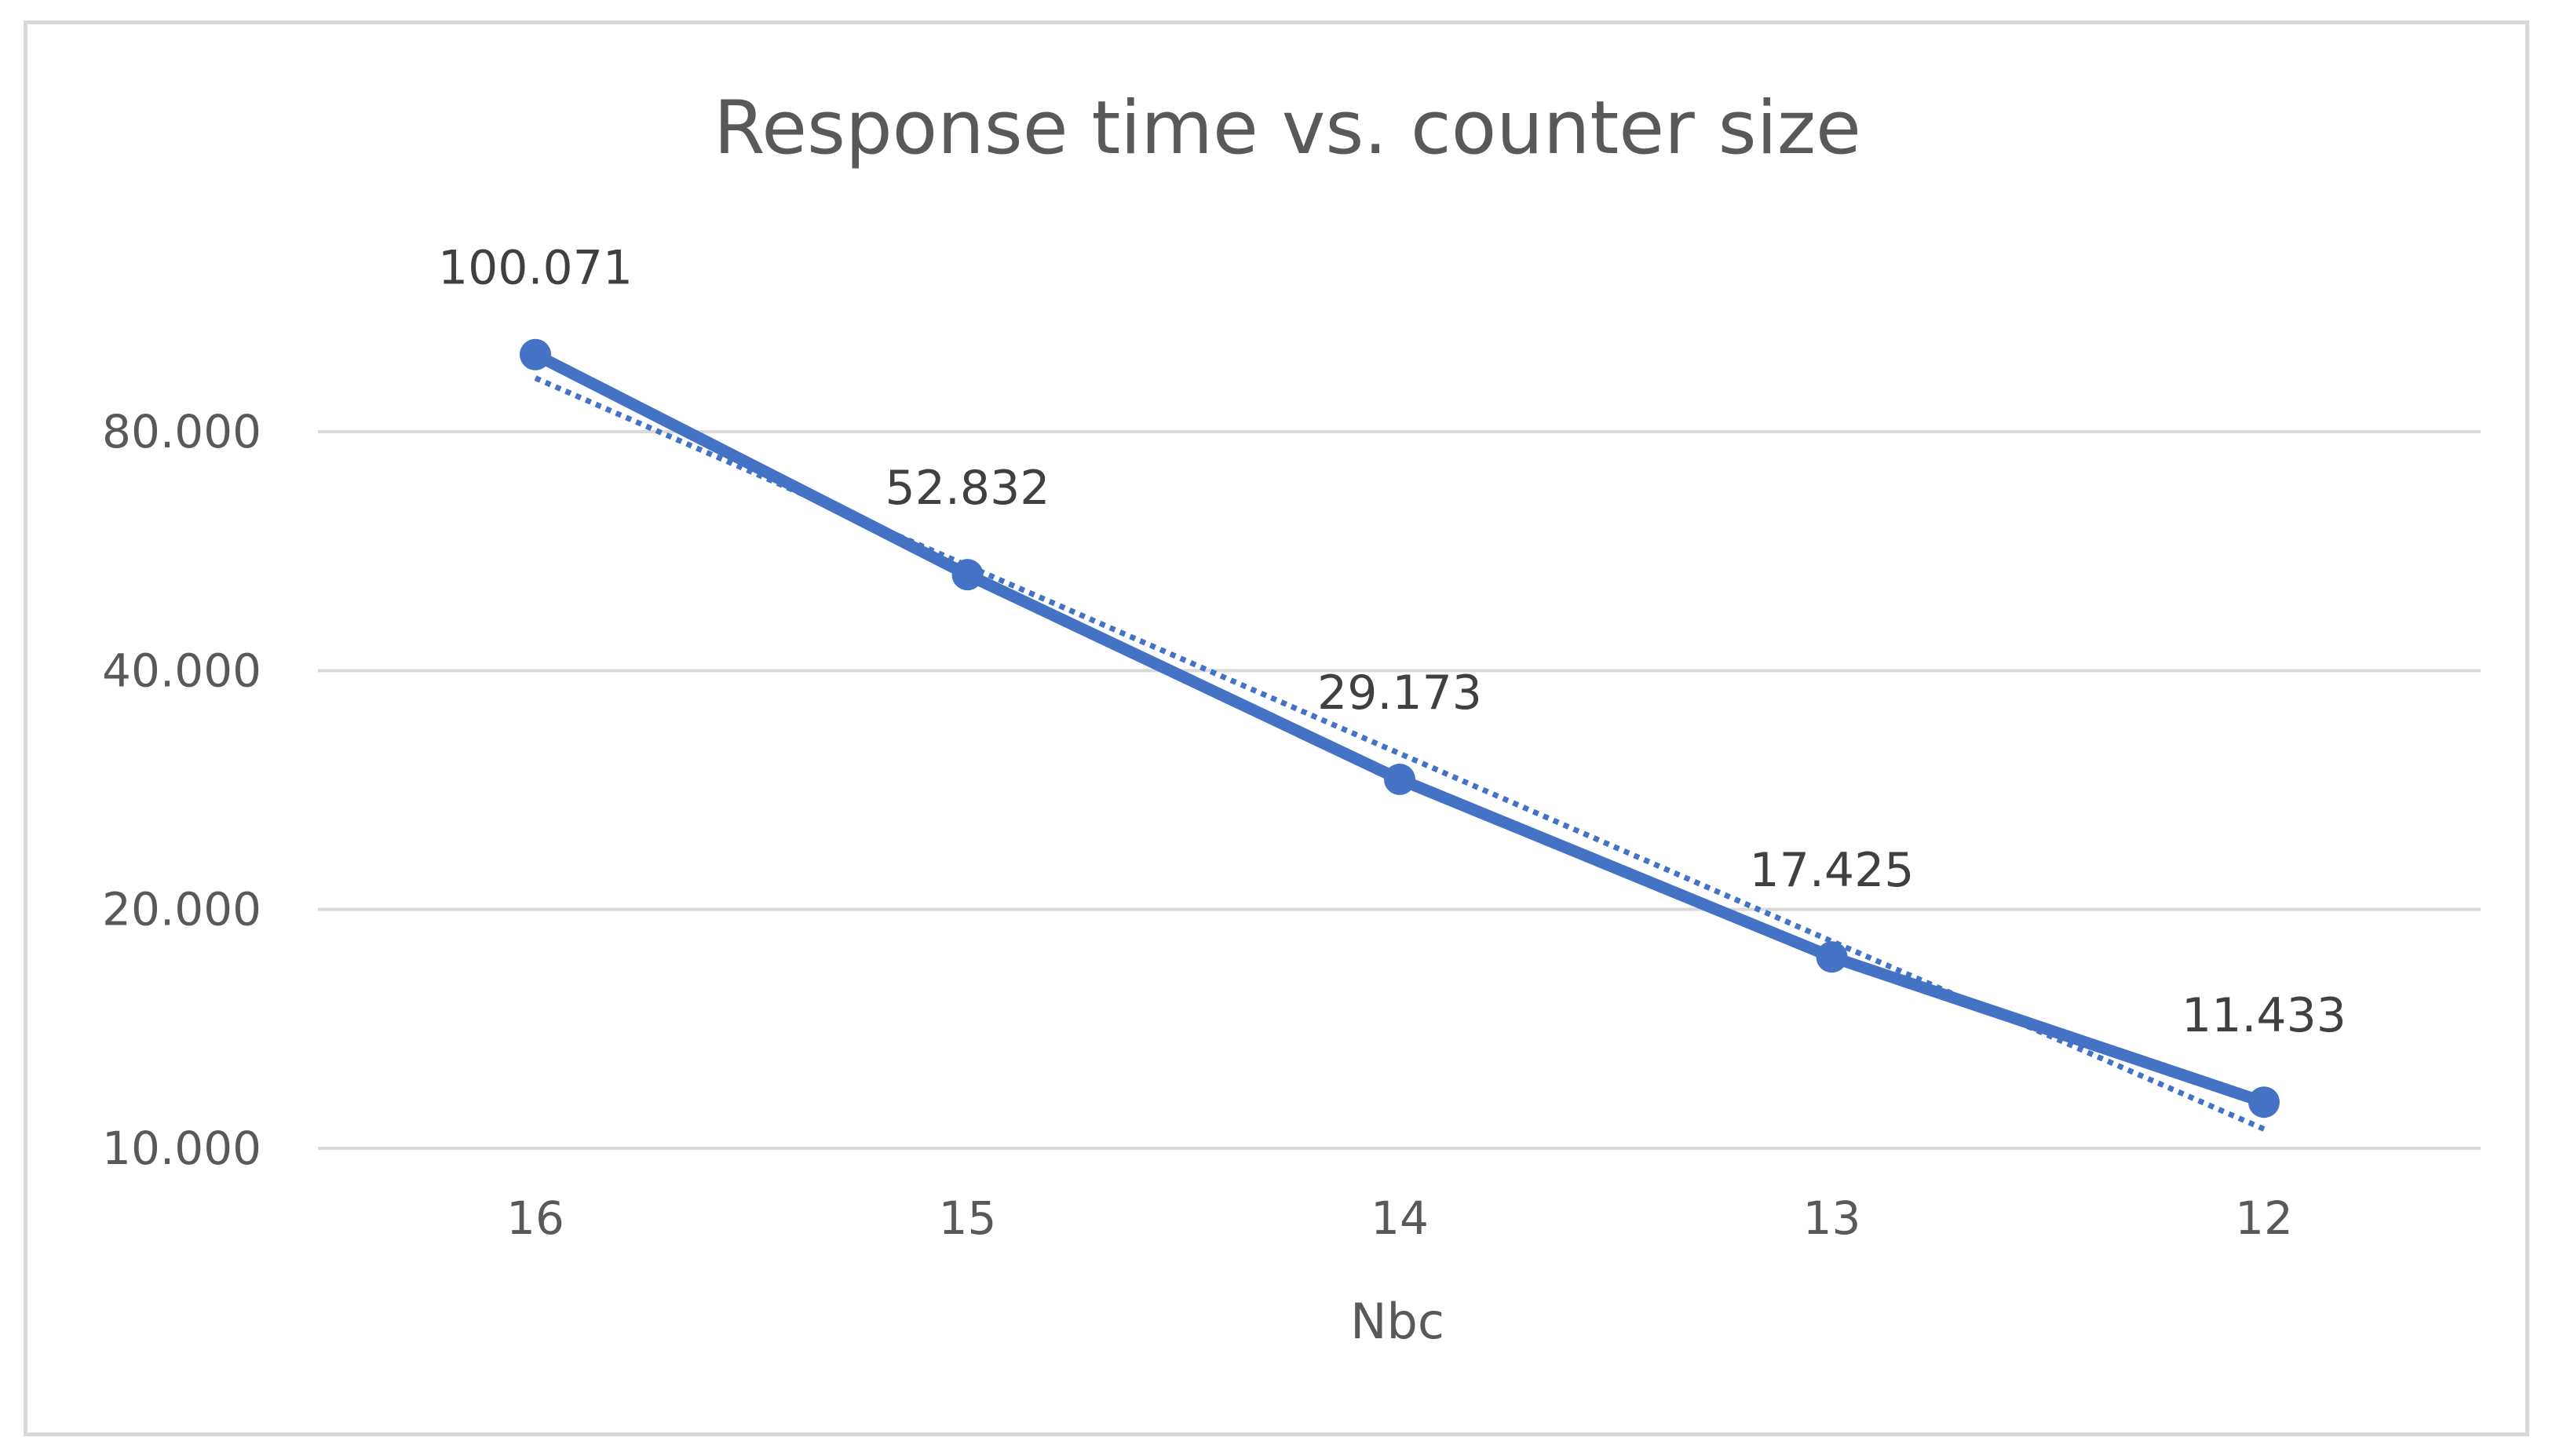 This screenshot has width=2556, height=1456. Describe the element at coordinates (181, 790) in the screenshot. I see `y-tick-layer: 10.000 20.000 40.000 80.000` at that location.